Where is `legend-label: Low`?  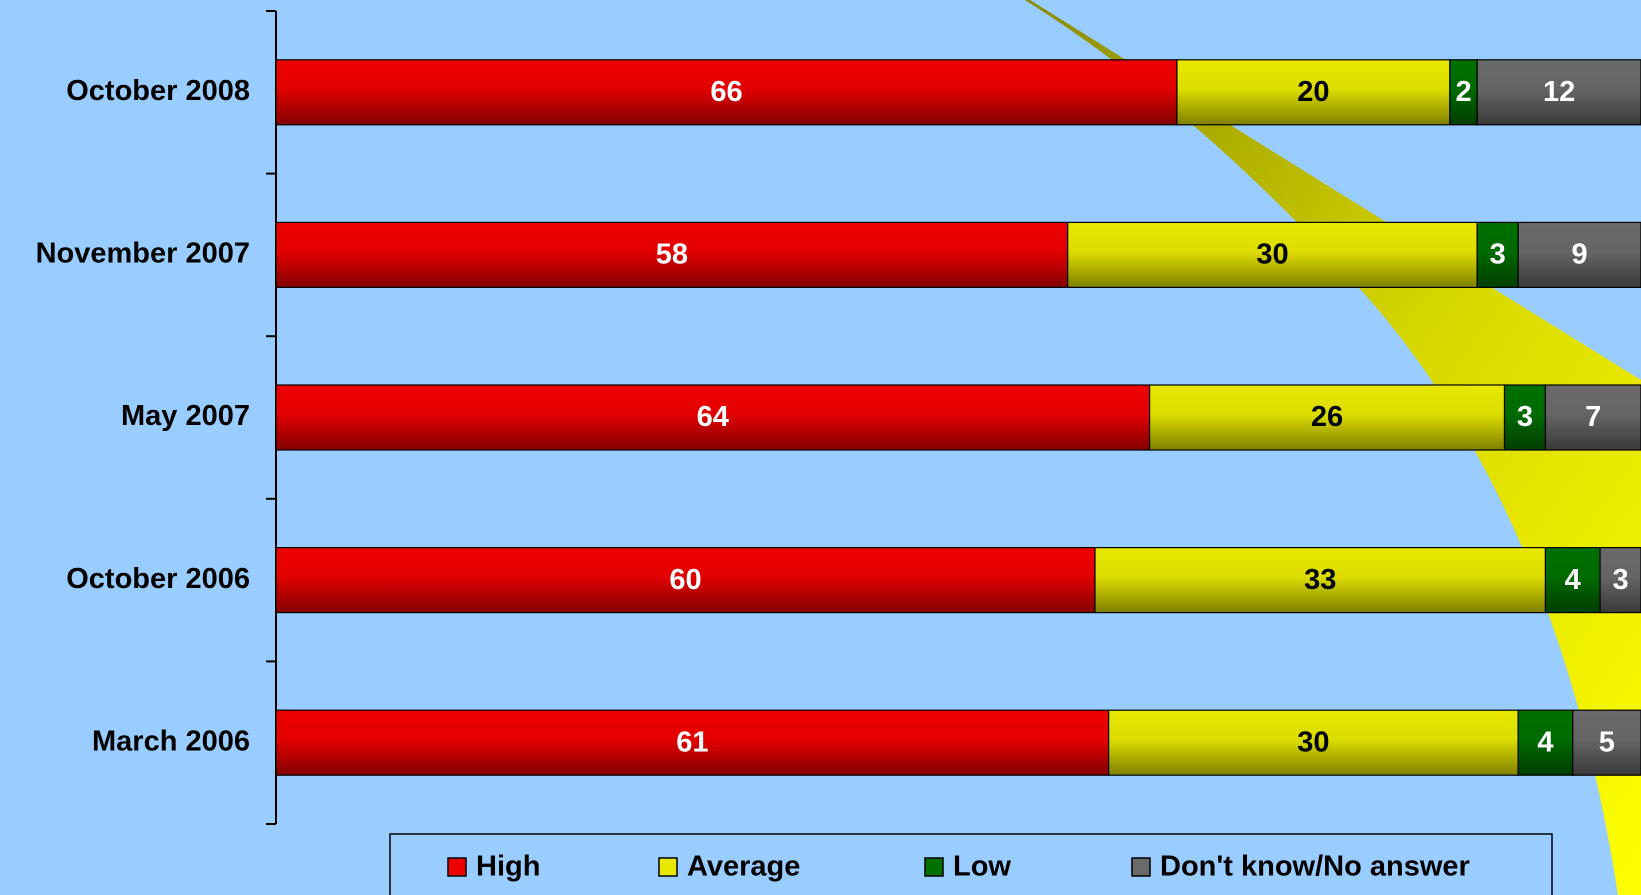 legend-label: Low is located at coordinates (982, 867).